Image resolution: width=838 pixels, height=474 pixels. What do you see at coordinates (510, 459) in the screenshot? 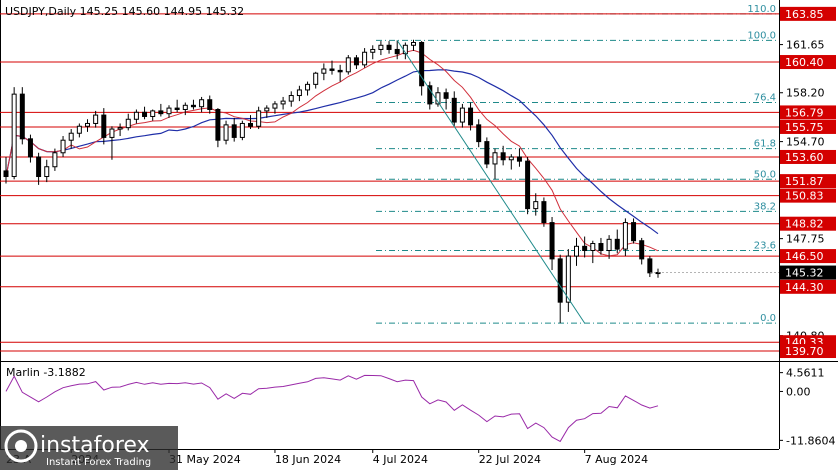
I see `time-axis-label: 22 Jul 2024` at bounding box center [510, 459].